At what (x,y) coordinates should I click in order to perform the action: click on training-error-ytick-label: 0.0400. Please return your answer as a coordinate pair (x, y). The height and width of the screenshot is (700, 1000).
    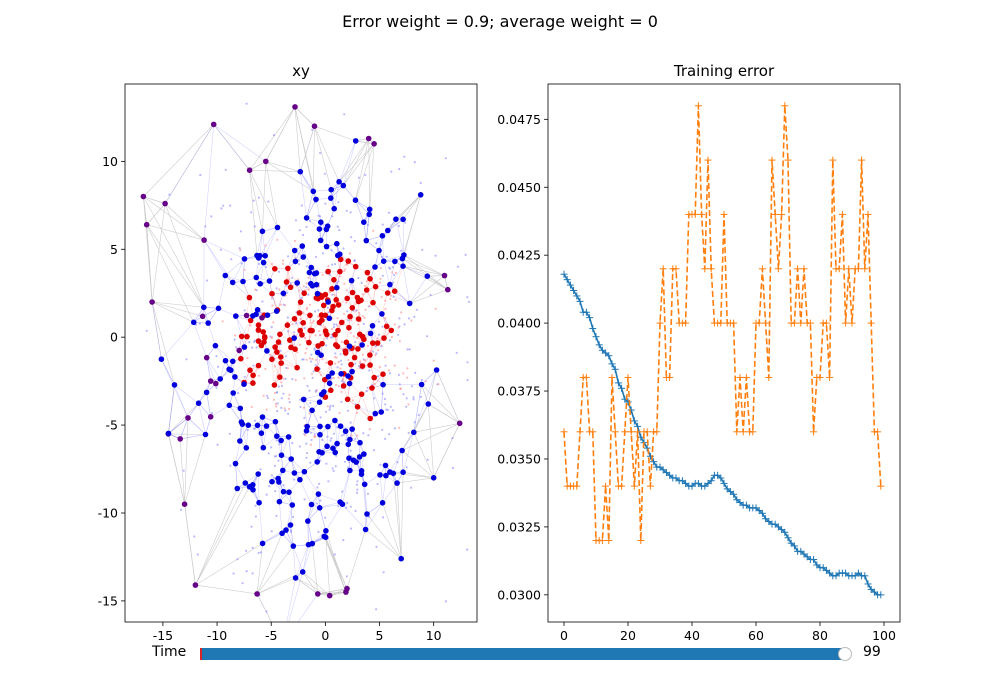
    Looking at the image, I should click on (519, 323).